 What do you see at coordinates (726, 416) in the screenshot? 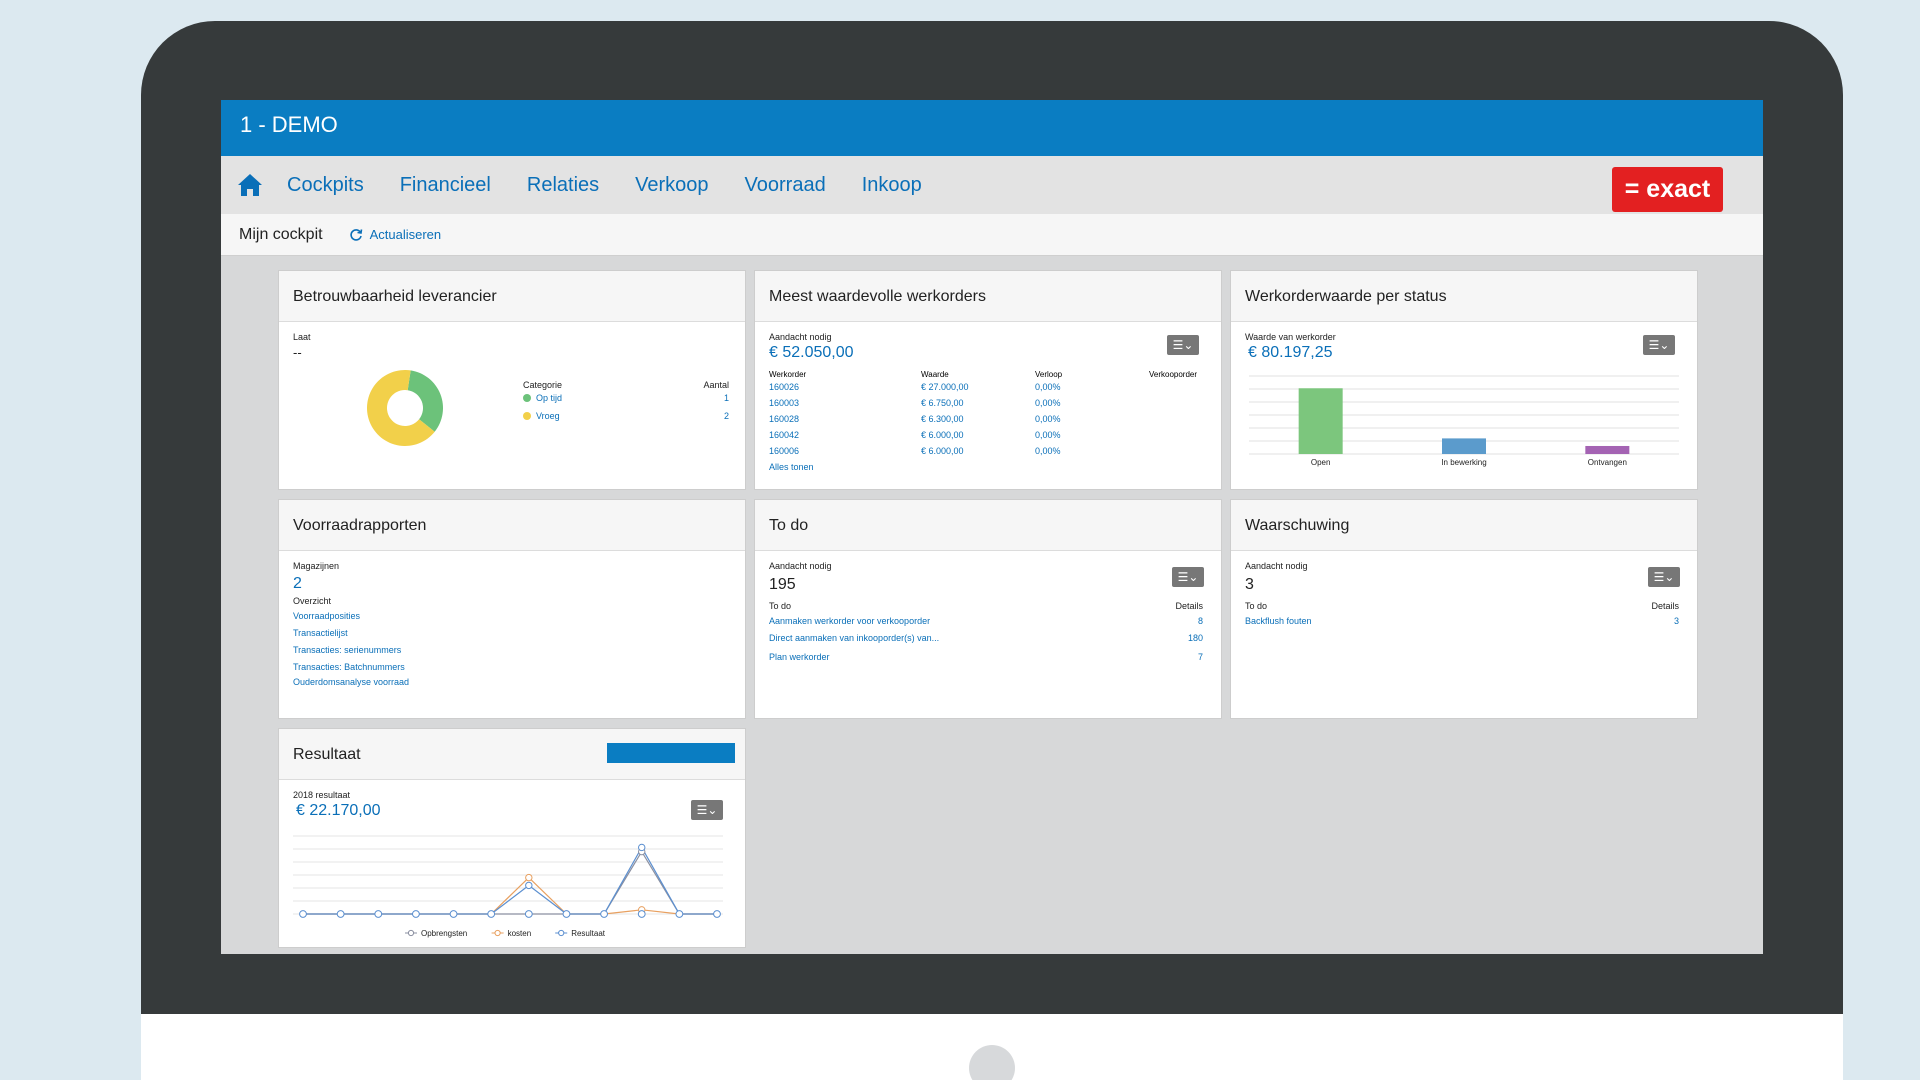
I see `early-count: 2` at bounding box center [726, 416].